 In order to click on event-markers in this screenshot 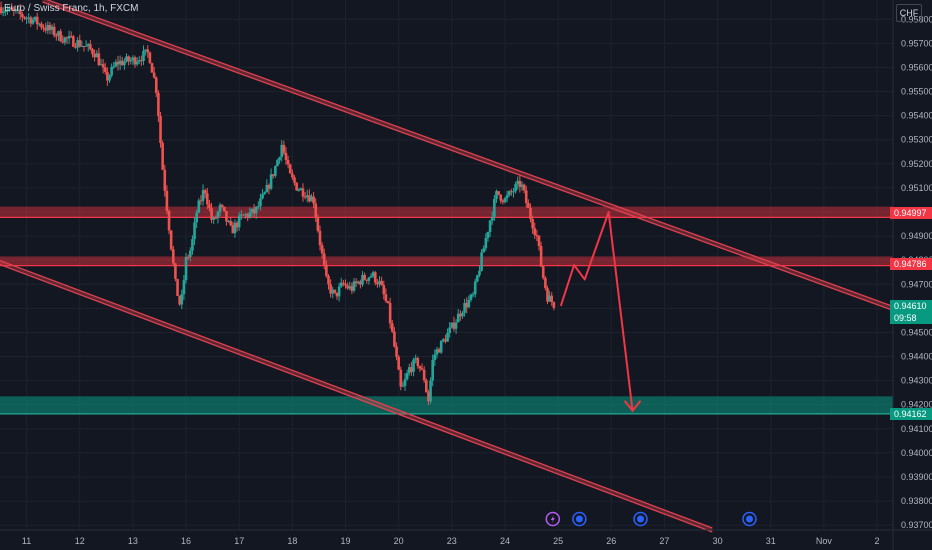, I will do `click(651, 519)`.